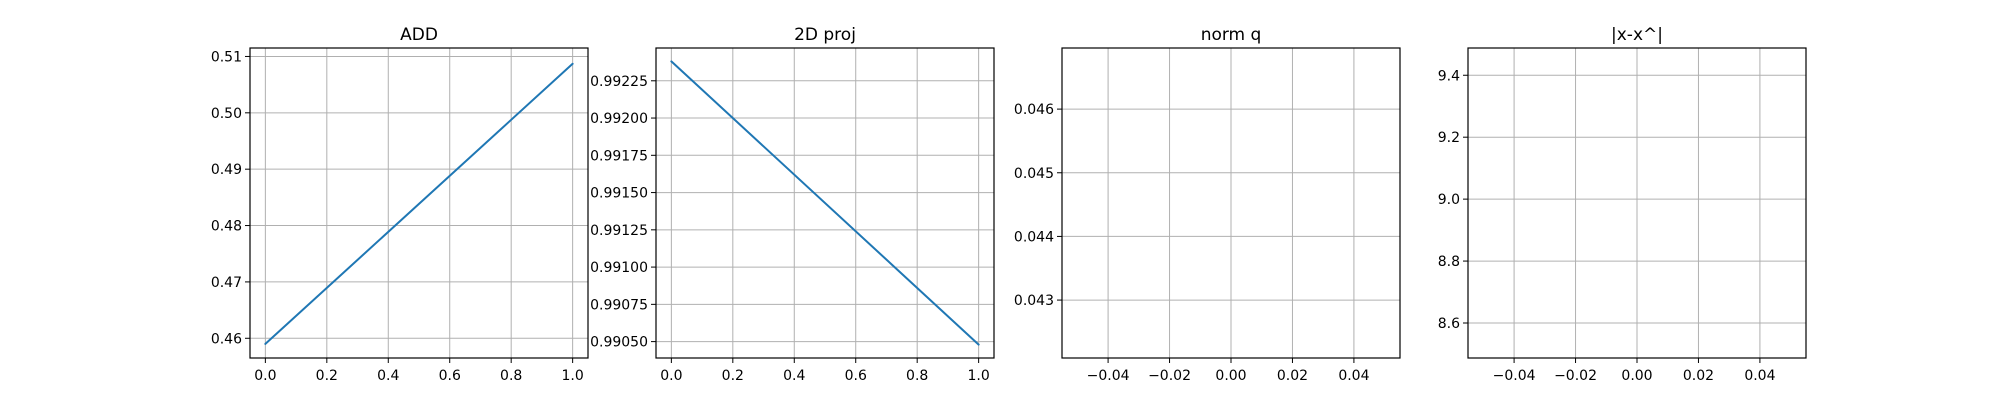  Describe the element at coordinates (226, 227) in the screenshot. I see `y-tick-label: 0.48` at that location.